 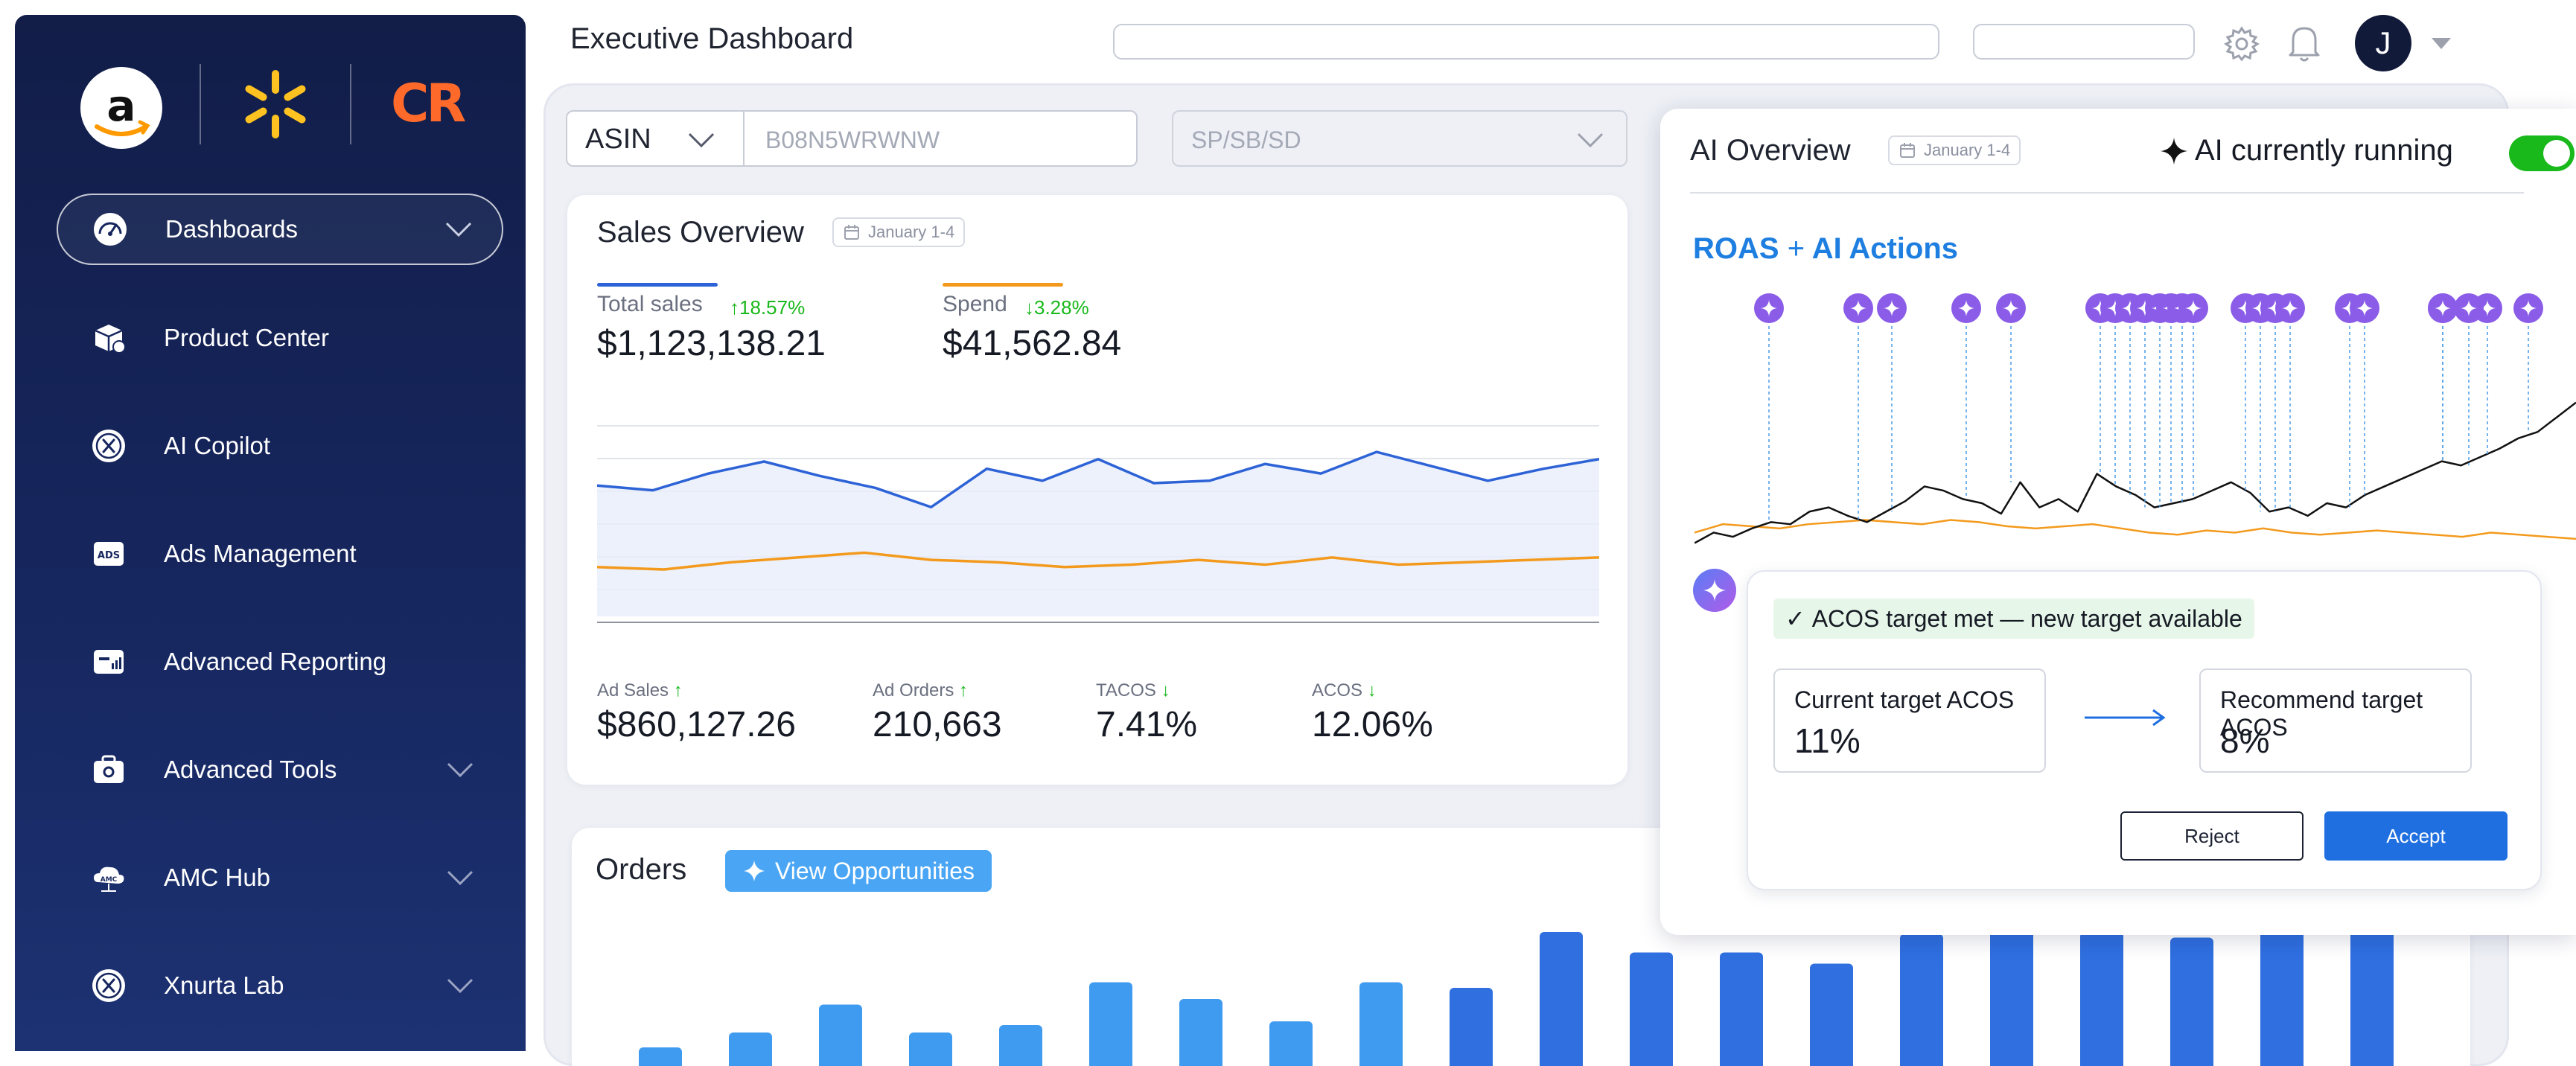 I want to click on spend-delta-value: 3.28%, so click(x=1061, y=307).